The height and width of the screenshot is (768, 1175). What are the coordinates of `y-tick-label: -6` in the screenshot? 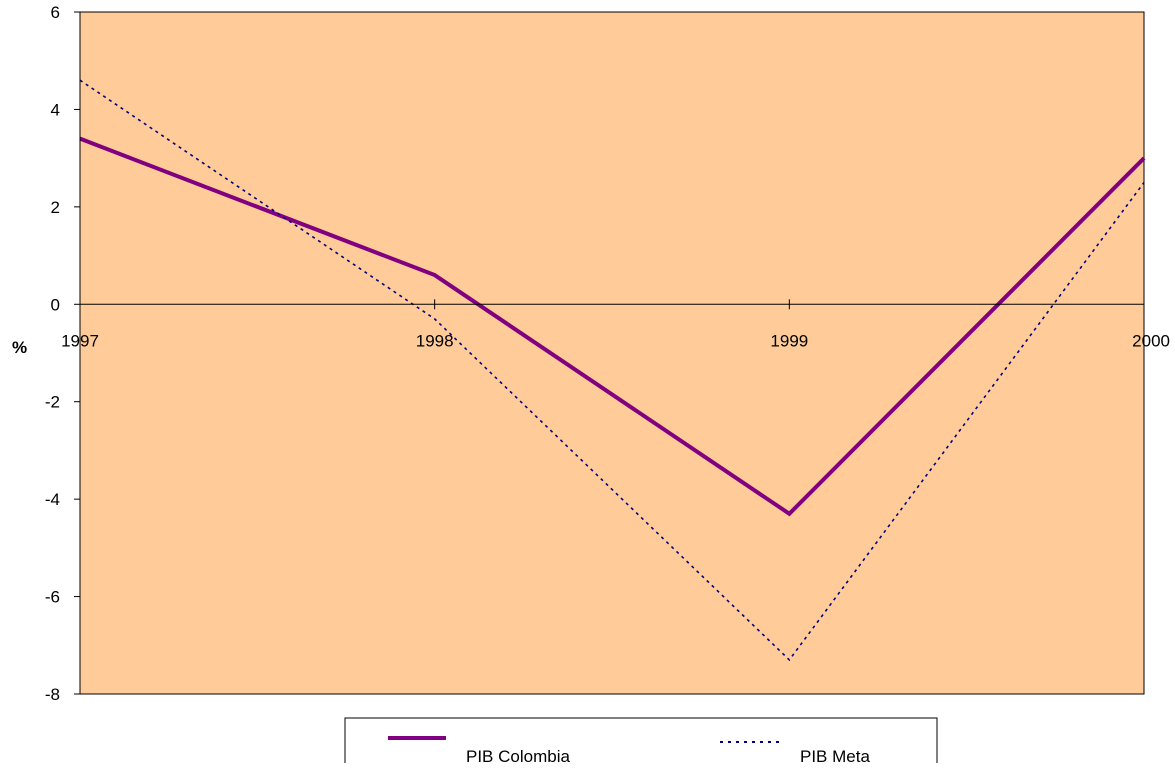 It's located at (52, 597).